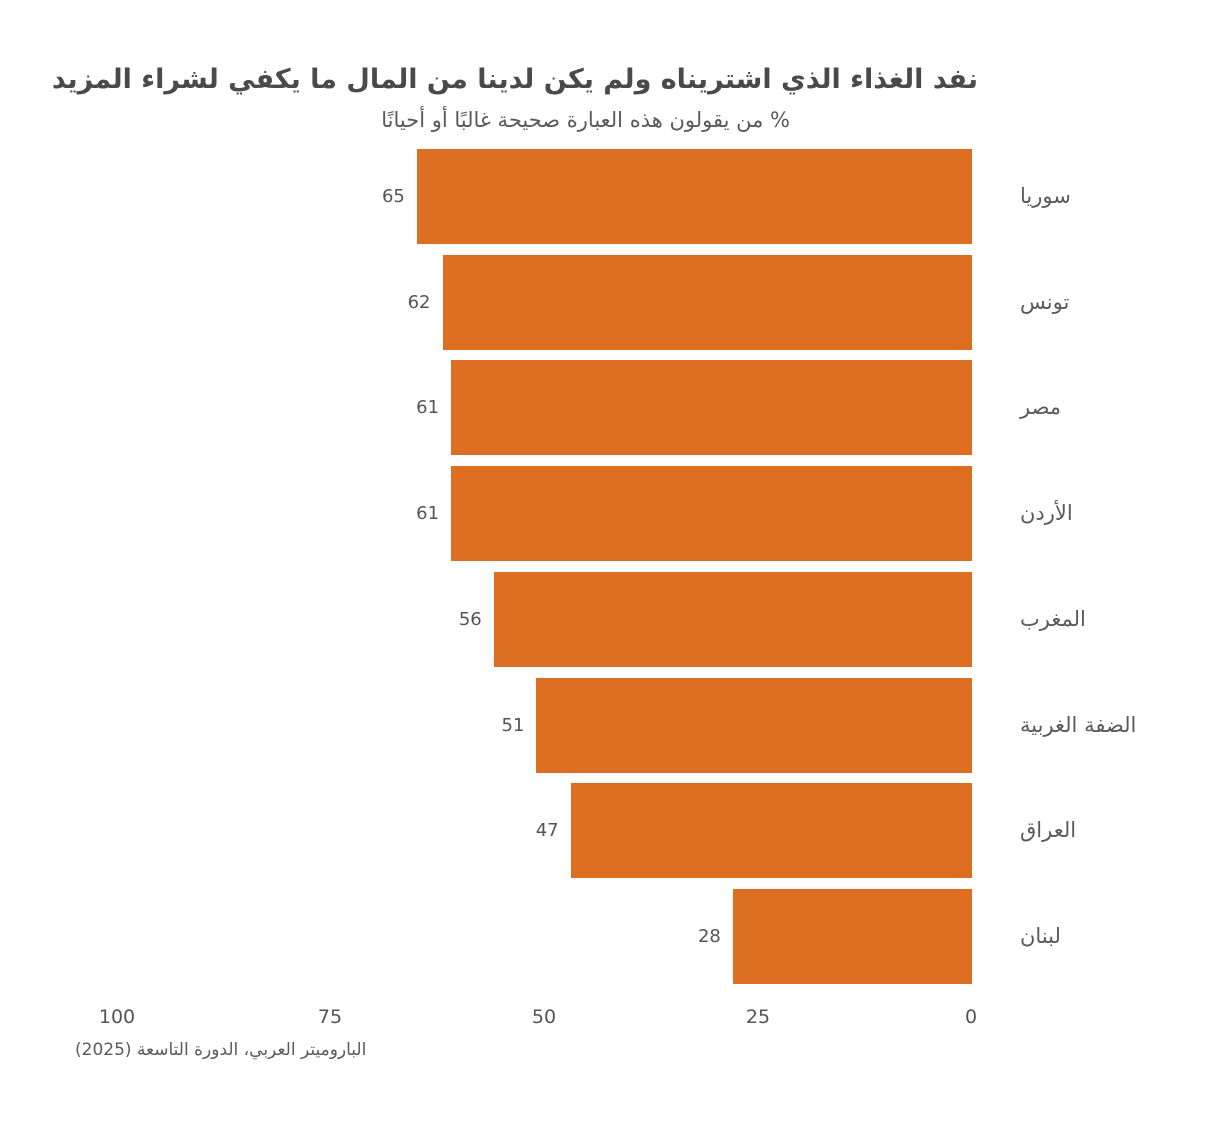  Describe the element at coordinates (1048, 830) in the screenshot. I see `category-label: العراق` at that location.